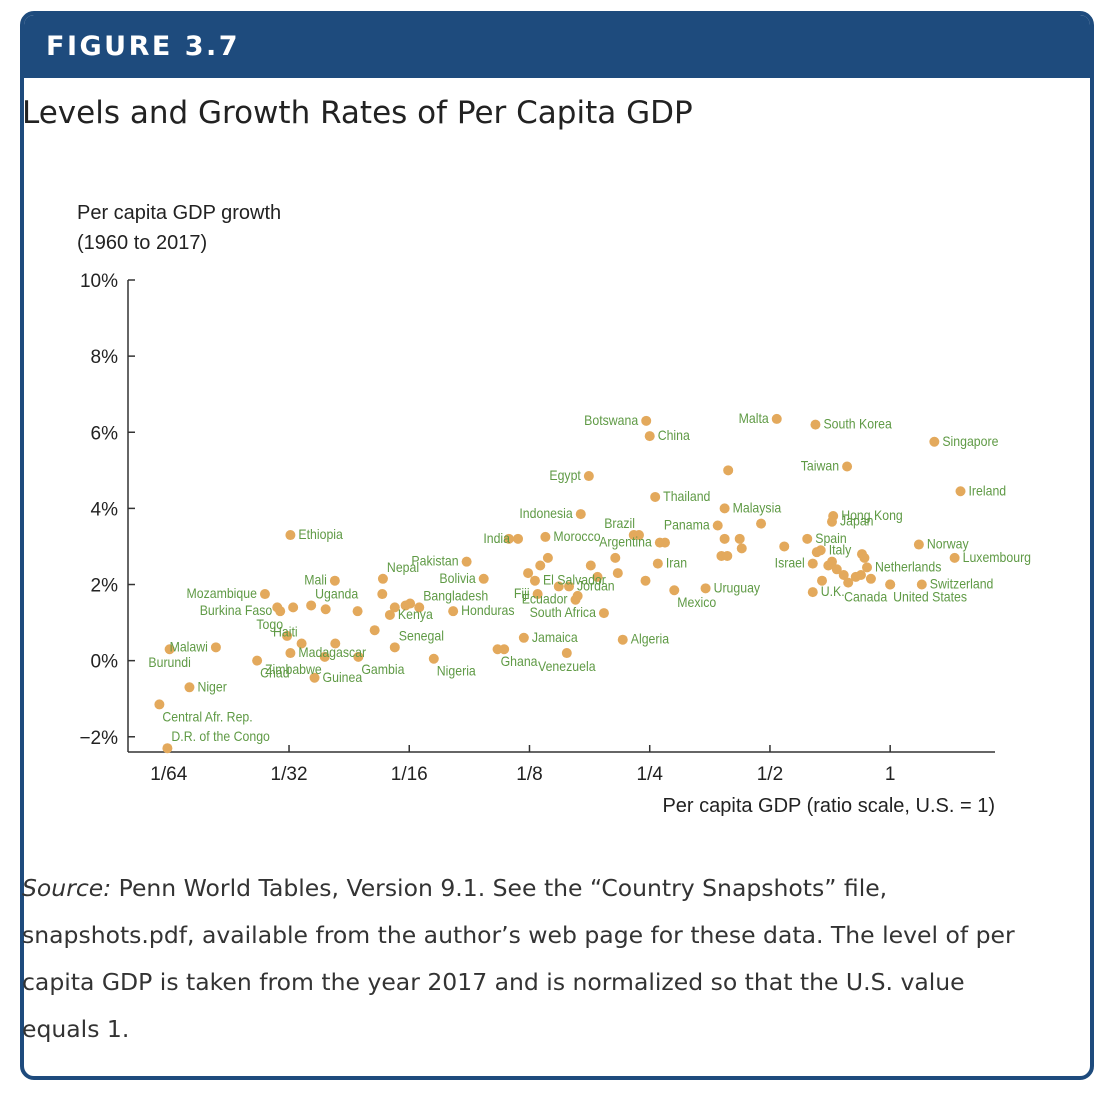 The image size is (1114, 1098). I want to click on point-label: Guinea, so click(343, 677).